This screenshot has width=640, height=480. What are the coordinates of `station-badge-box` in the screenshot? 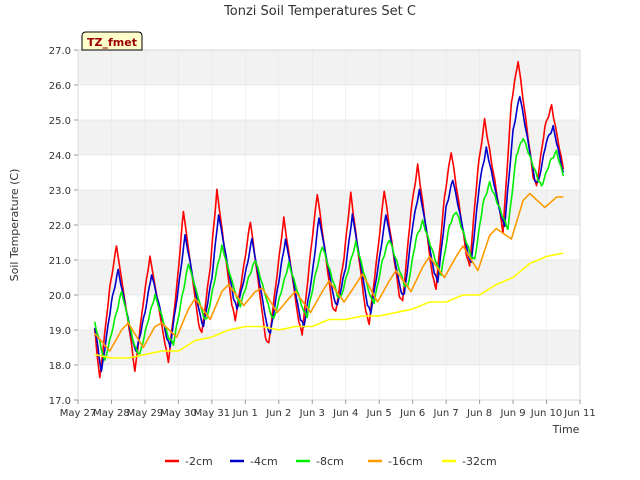 It's located at (112, 41).